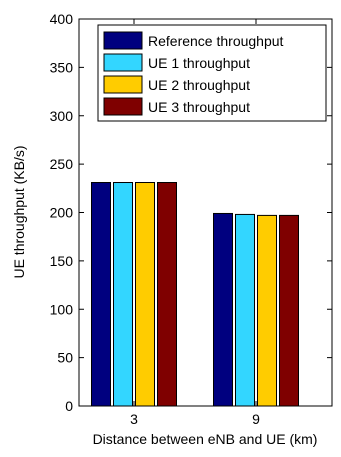 The height and width of the screenshot is (457, 341). Describe the element at coordinates (62, 309) in the screenshot. I see `y-tick-label: 100` at that location.